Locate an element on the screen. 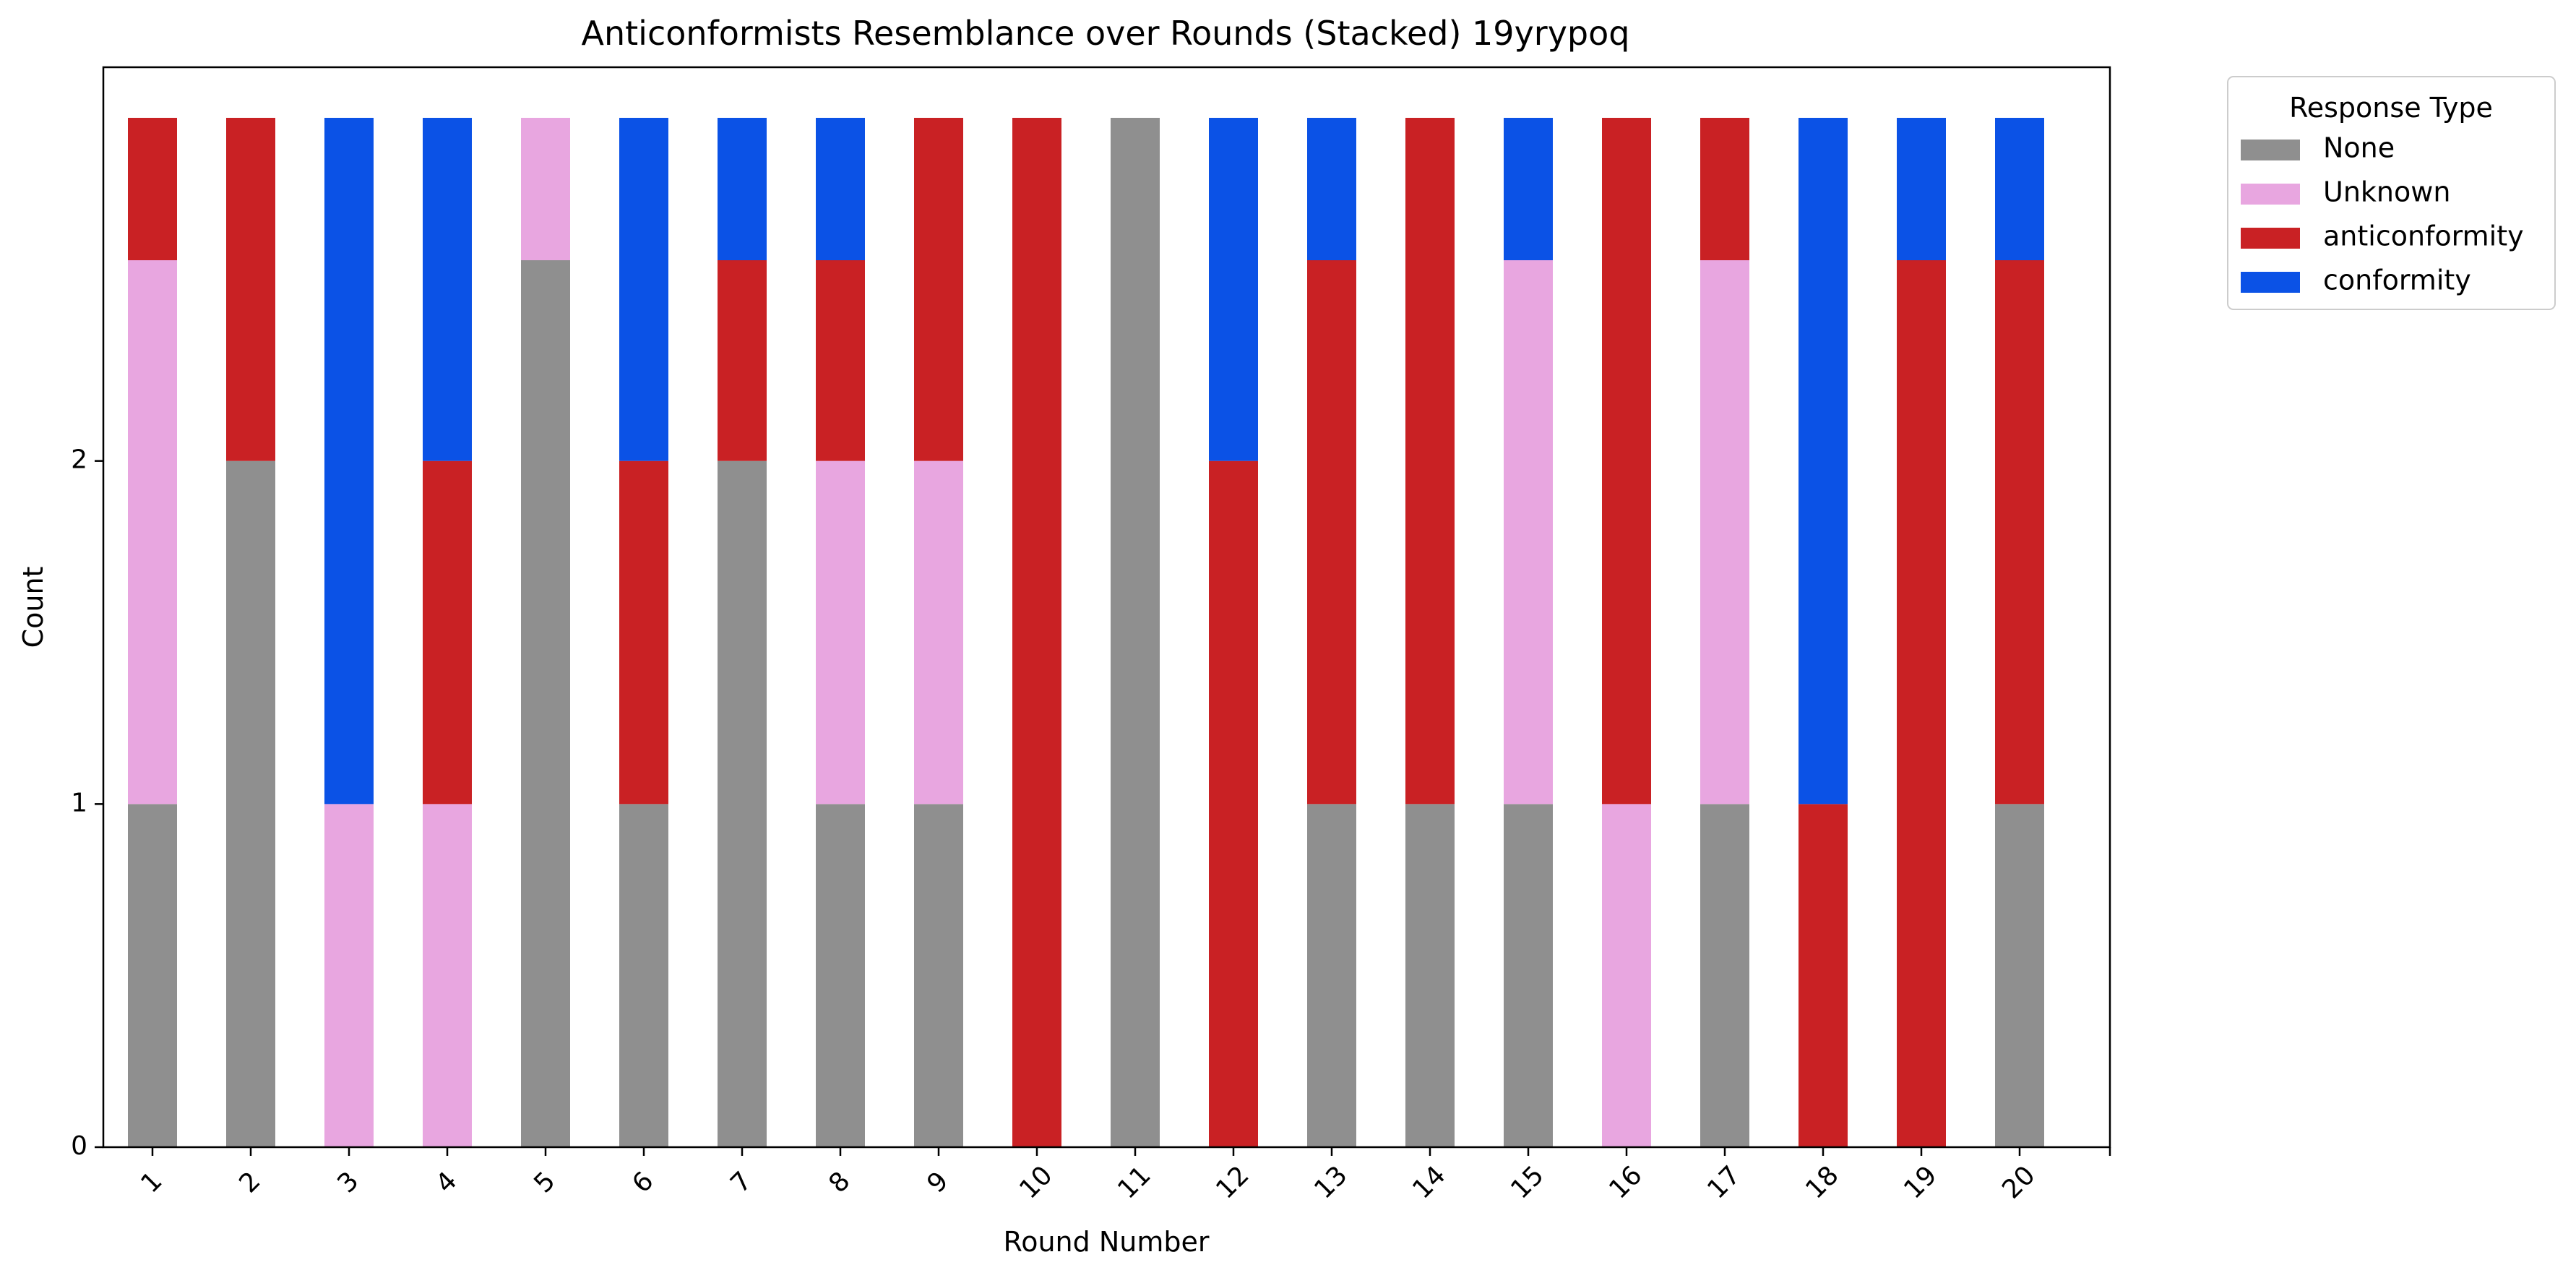  legend-swatch-none is located at coordinates (2270, 150).